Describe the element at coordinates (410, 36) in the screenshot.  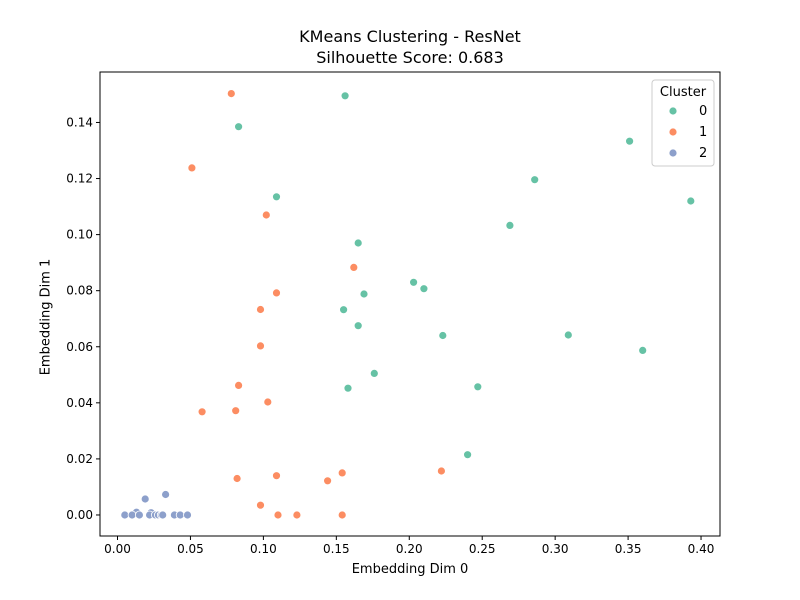
I see `chart-title: KMeans Clustering - ResNet` at that location.